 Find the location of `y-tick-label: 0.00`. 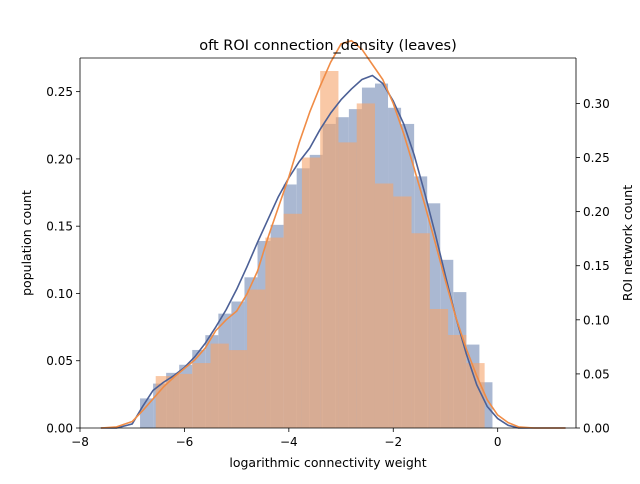

y-tick-label: 0.00 is located at coordinates (59, 429).